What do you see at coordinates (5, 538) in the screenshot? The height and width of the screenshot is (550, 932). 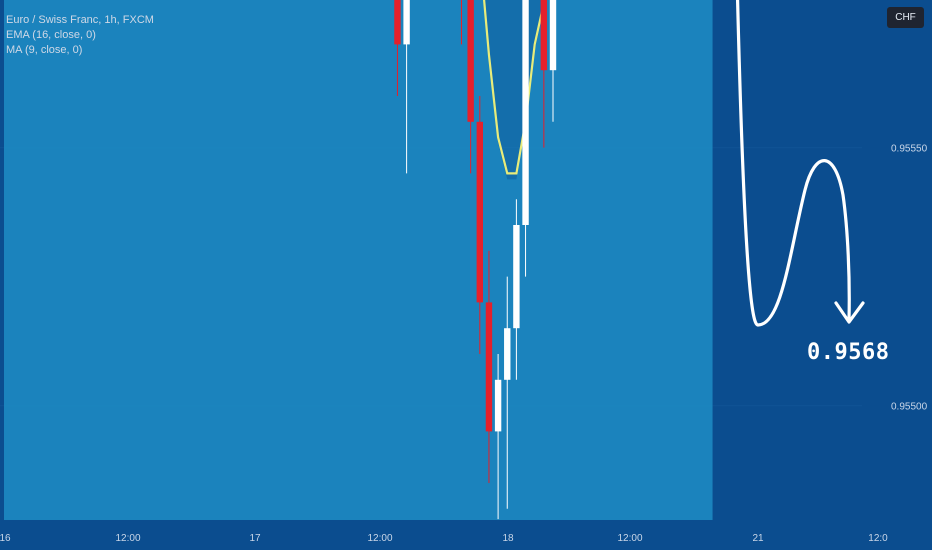 I see `x-tick-label: 16` at bounding box center [5, 538].